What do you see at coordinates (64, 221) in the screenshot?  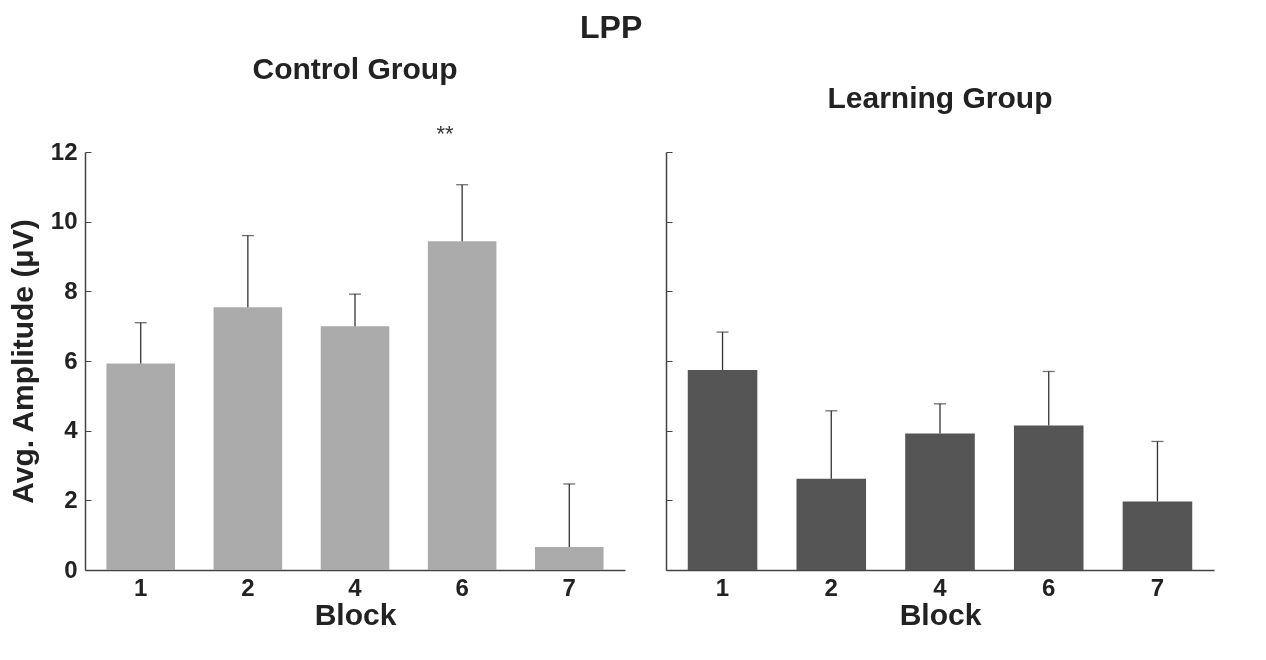 I see `y-tick-label: 10` at bounding box center [64, 221].